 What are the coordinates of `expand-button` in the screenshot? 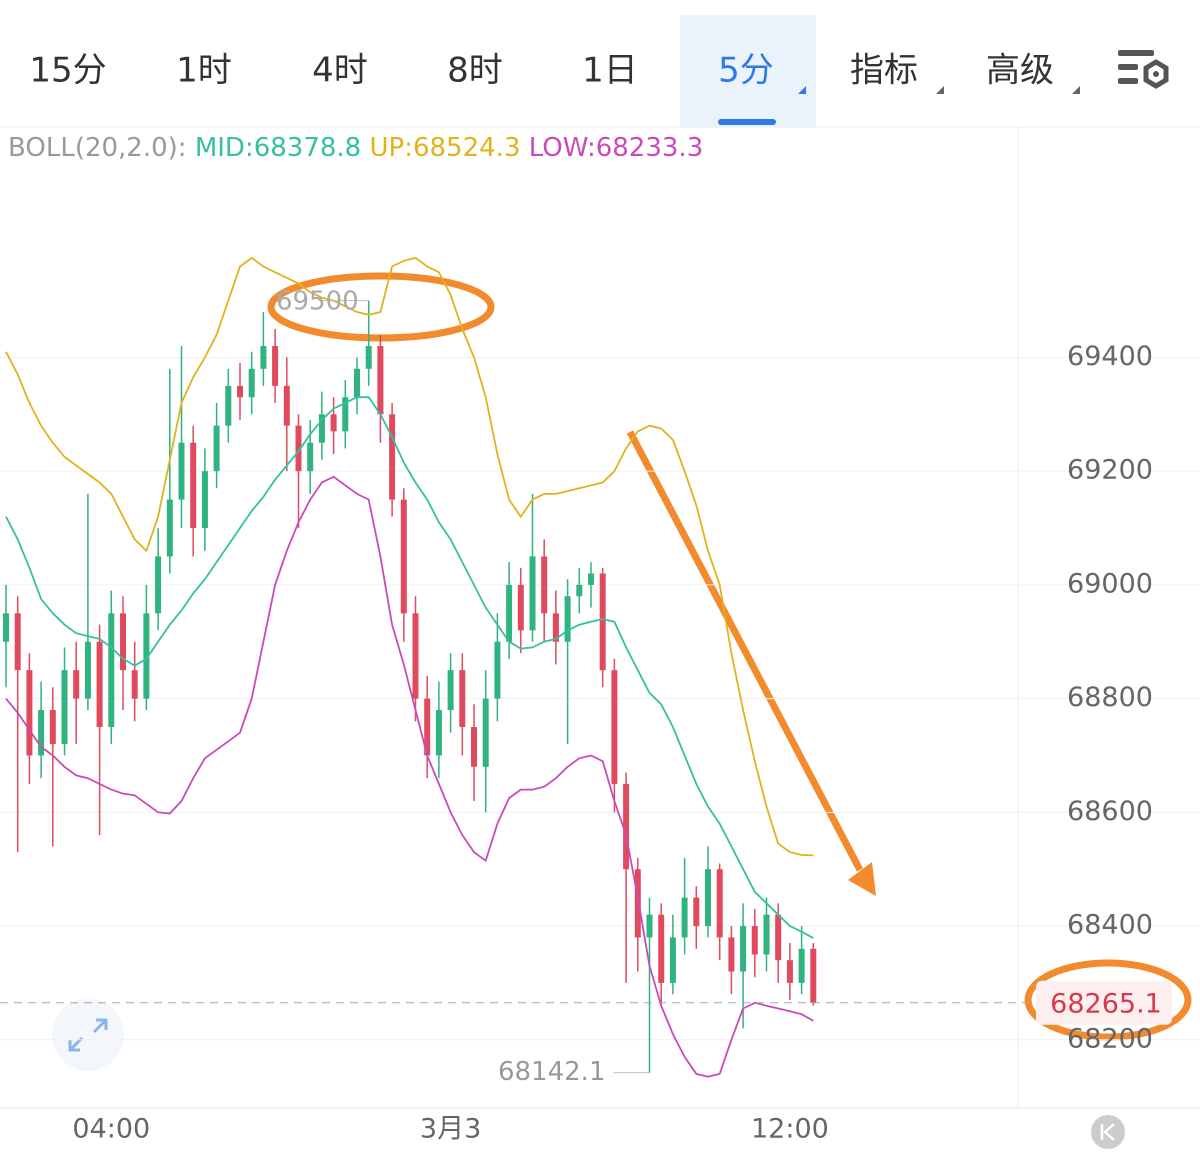 It's located at (88, 1035).